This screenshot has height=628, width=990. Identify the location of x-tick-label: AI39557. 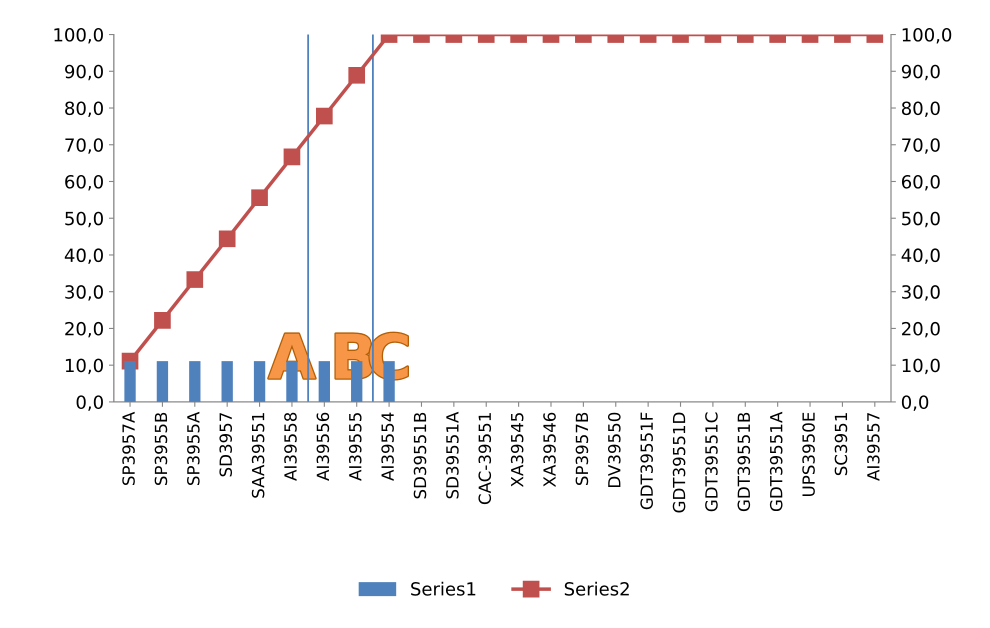
(873, 447).